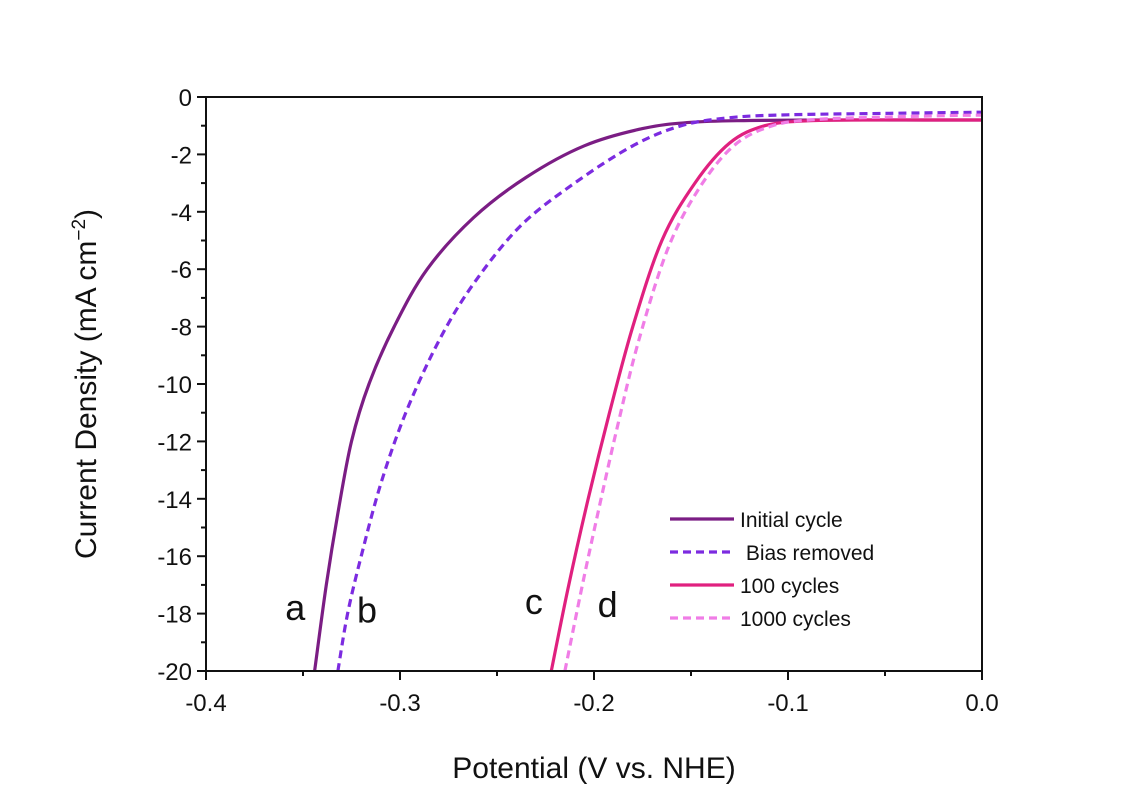 Image resolution: width=1123 pixels, height=793 pixels. Describe the element at coordinates (399, 703) in the screenshot. I see `x-tick-label: -0.3` at that location.